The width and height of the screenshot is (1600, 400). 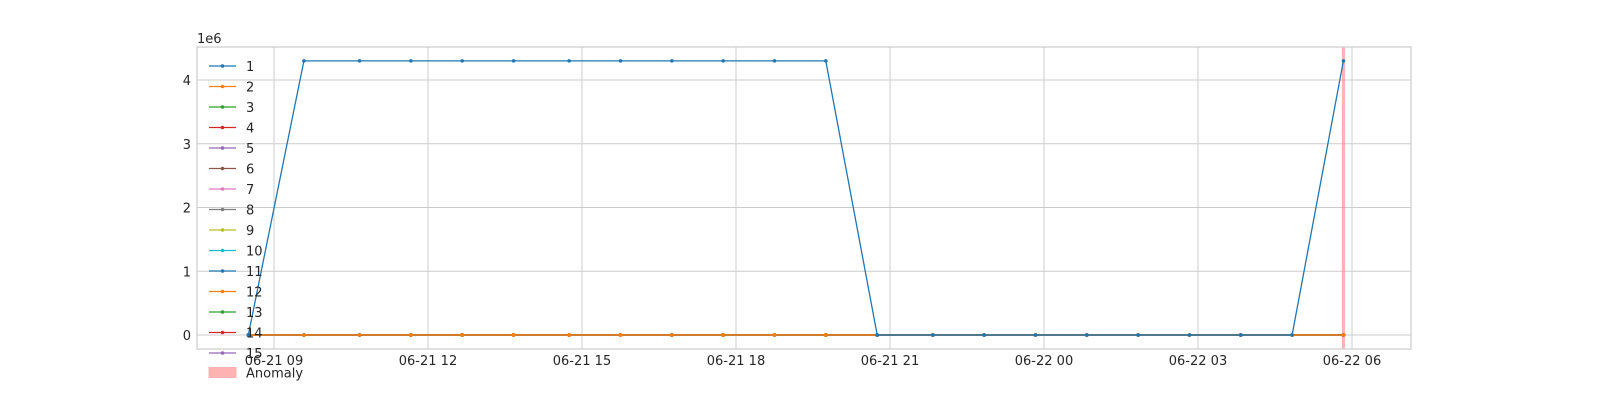 What do you see at coordinates (736, 361) in the screenshot?
I see `x-tick-label: 06-21 18` at bounding box center [736, 361].